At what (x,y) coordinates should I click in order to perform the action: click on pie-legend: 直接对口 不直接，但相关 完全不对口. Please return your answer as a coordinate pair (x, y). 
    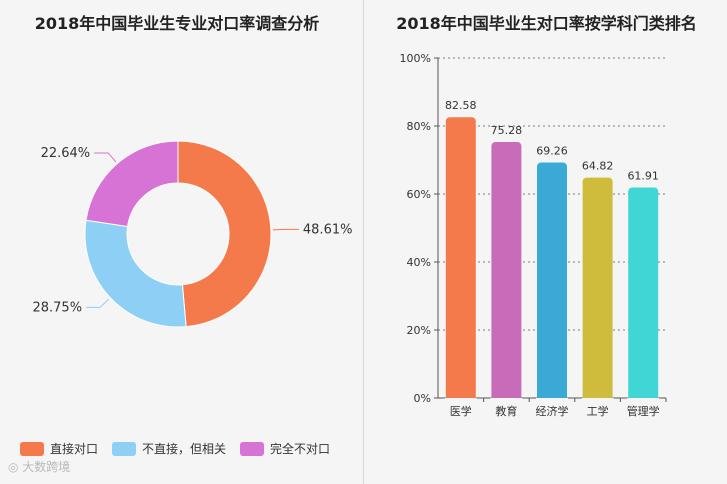
    Looking at the image, I should click on (175, 448).